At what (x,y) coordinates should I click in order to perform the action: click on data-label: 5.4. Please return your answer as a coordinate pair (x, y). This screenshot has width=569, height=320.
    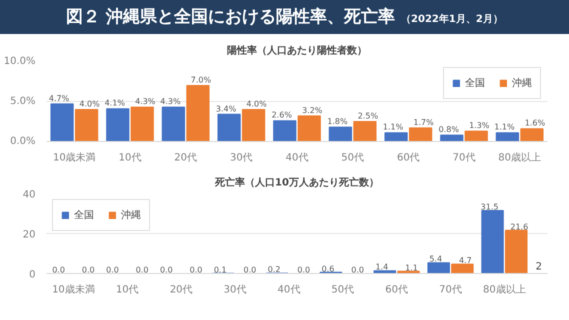
    Looking at the image, I should click on (435, 259).